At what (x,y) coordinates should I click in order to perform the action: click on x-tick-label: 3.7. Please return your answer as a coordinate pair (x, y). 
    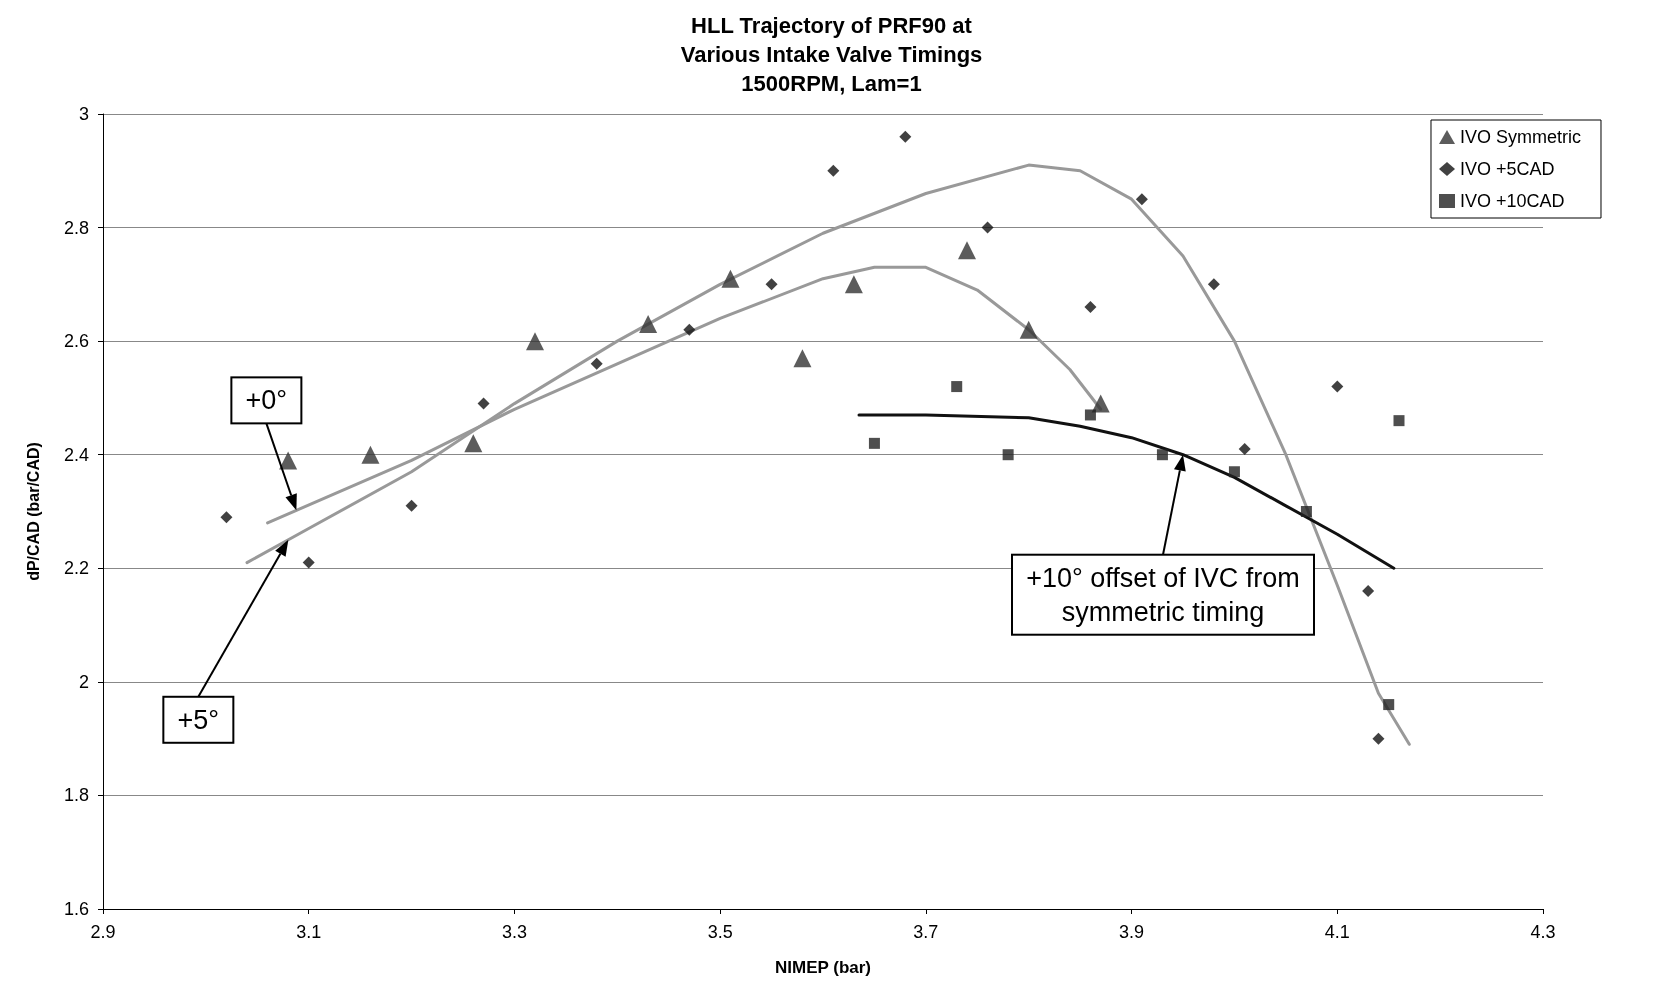
    Looking at the image, I should click on (926, 932).